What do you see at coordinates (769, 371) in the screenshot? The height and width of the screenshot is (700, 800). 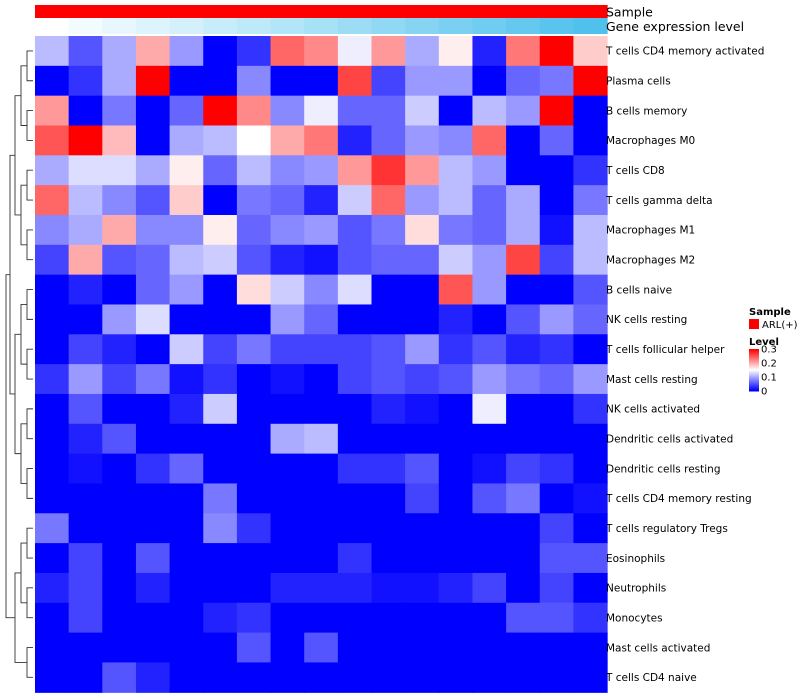 I see `legend-level-ticks: 0.3 0.2 0.1 0` at bounding box center [769, 371].